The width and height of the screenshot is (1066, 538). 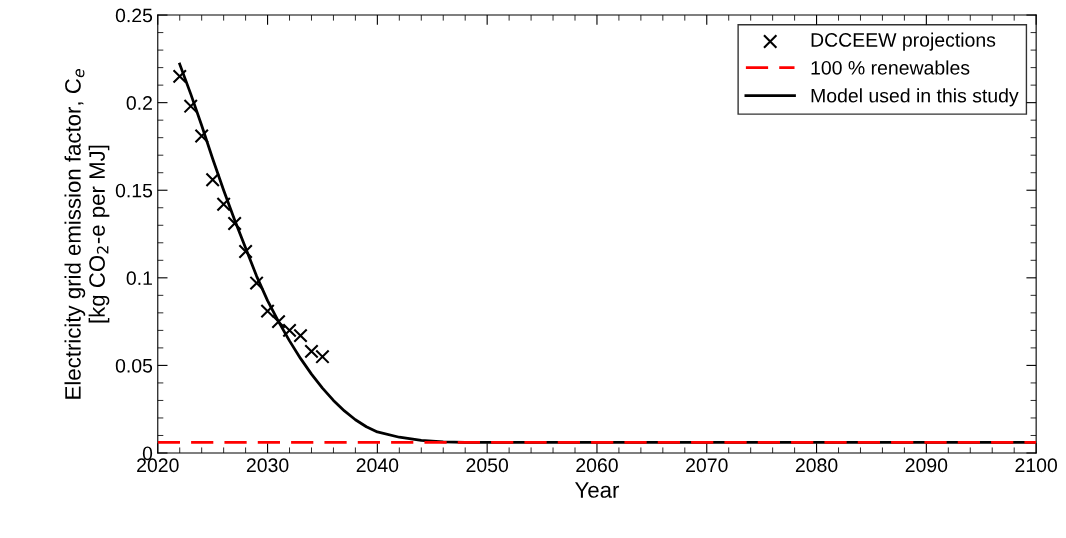 I want to click on x-tick-label: 2040, so click(x=377, y=465).